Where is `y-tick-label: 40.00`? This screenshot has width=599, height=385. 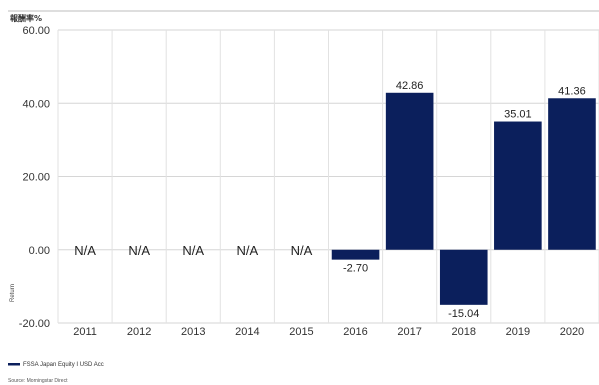 y-tick-label: 40.00 is located at coordinates (36, 104).